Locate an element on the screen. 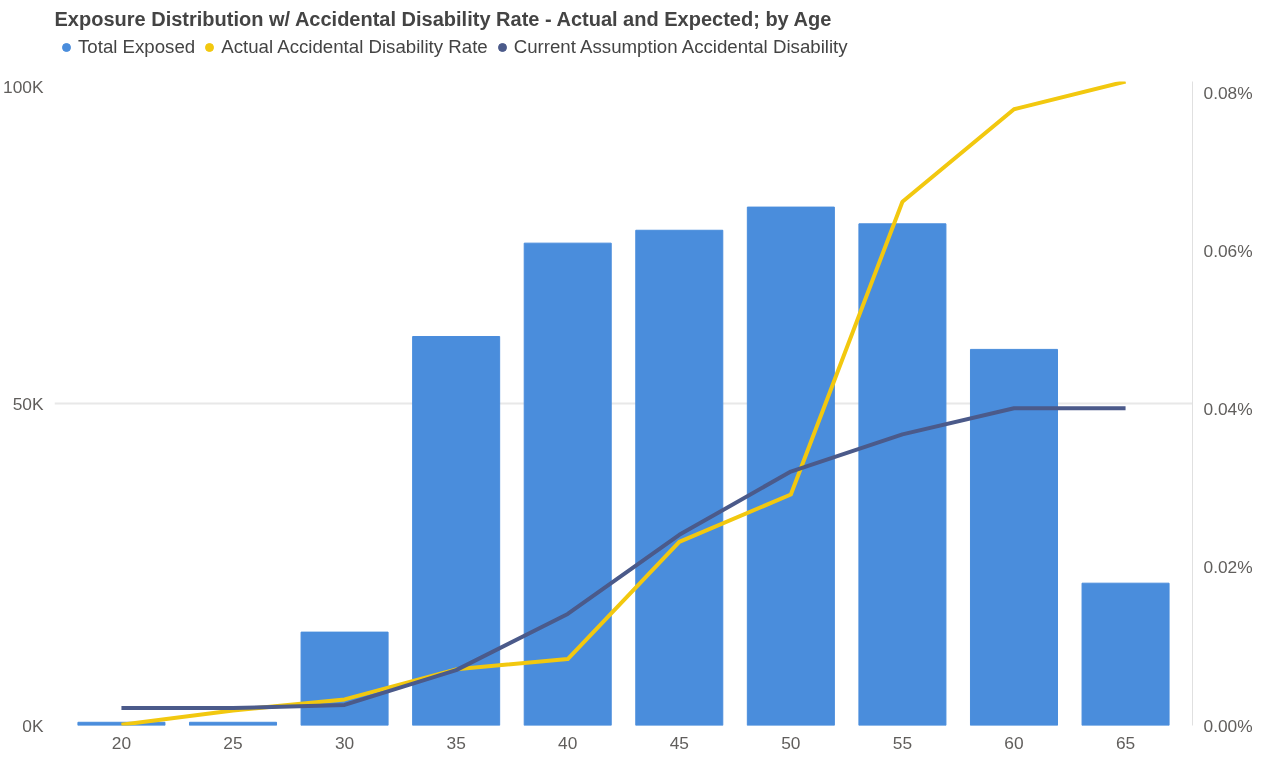 This screenshot has height=761, width=1265. y-tick-label: 0K is located at coordinates (33, 725).